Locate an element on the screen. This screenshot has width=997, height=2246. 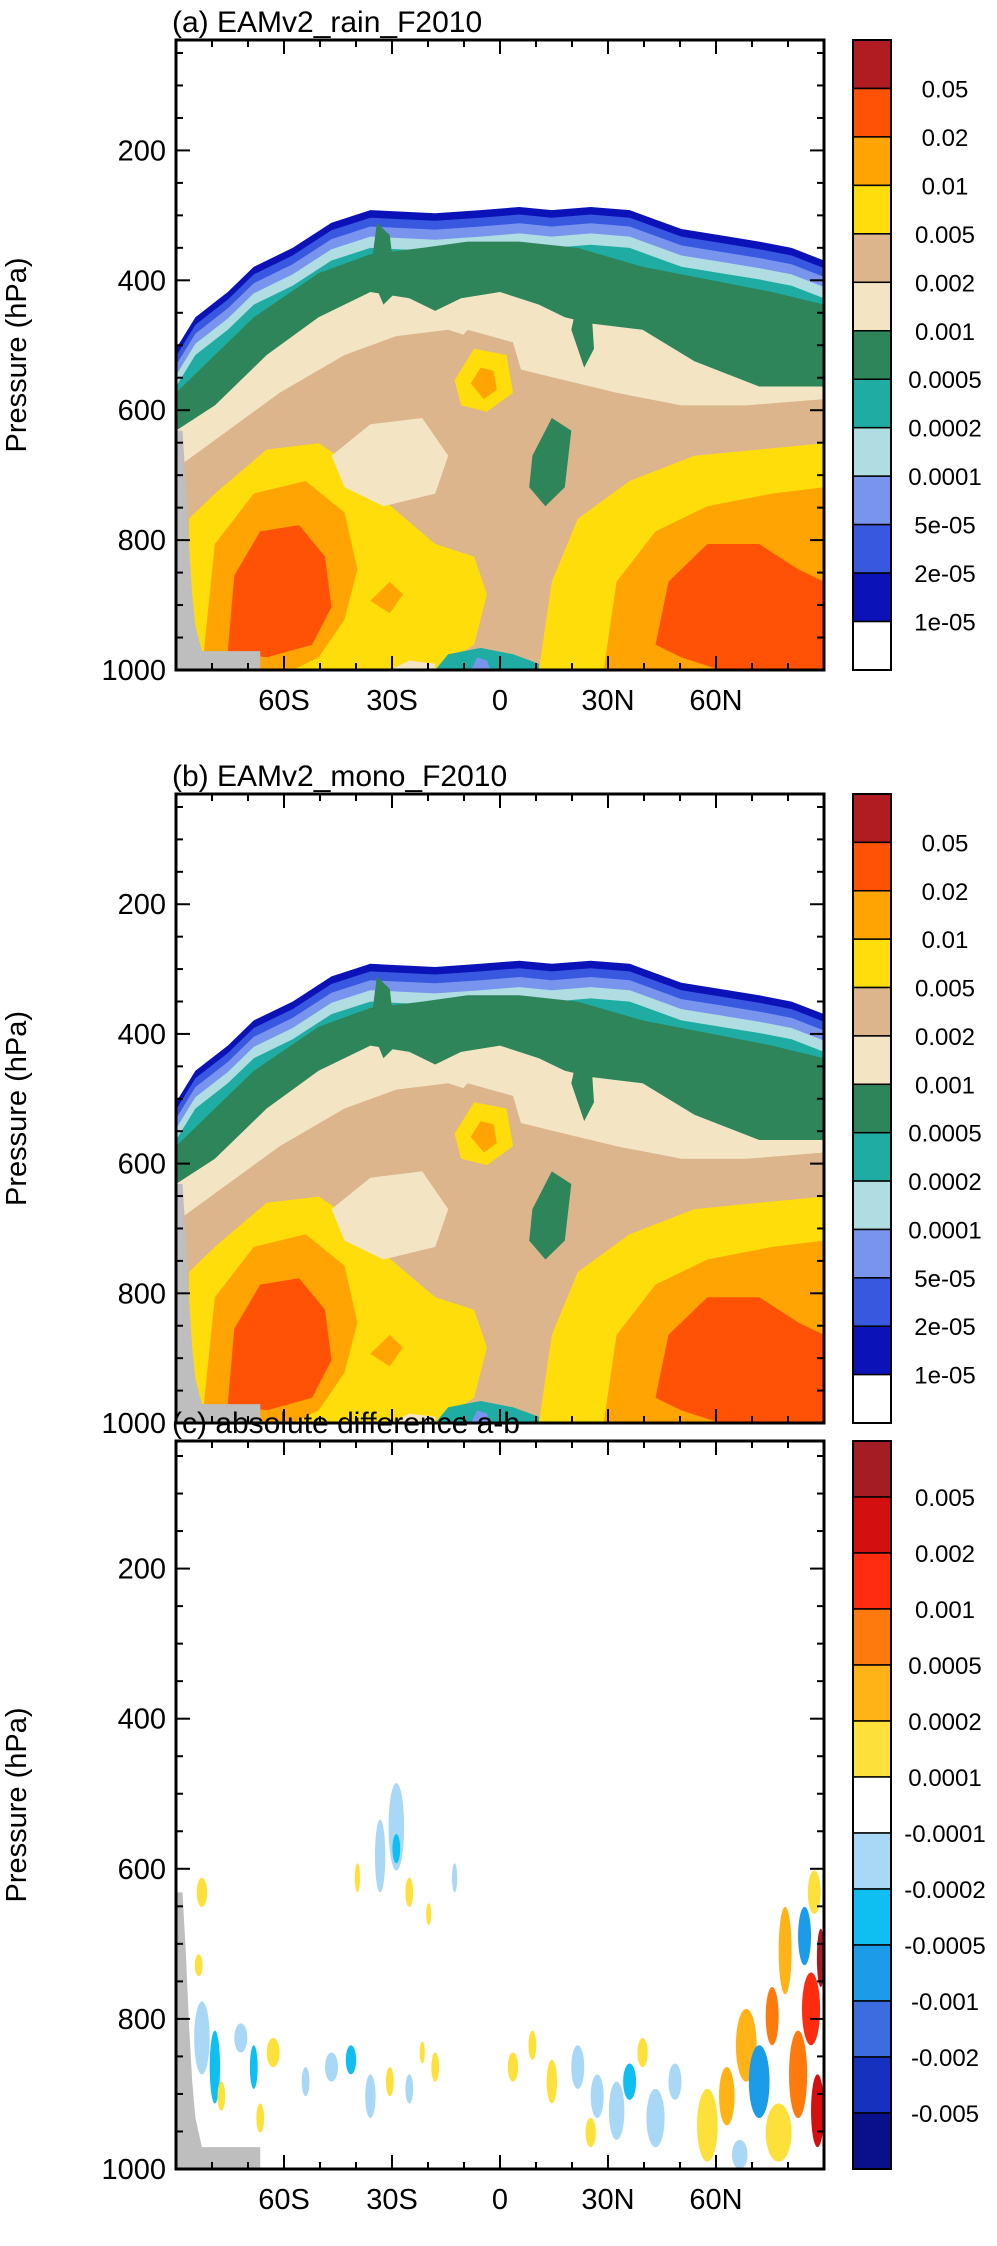
colorbar-label: 2e-05 is located at coordinates (944, 1327).